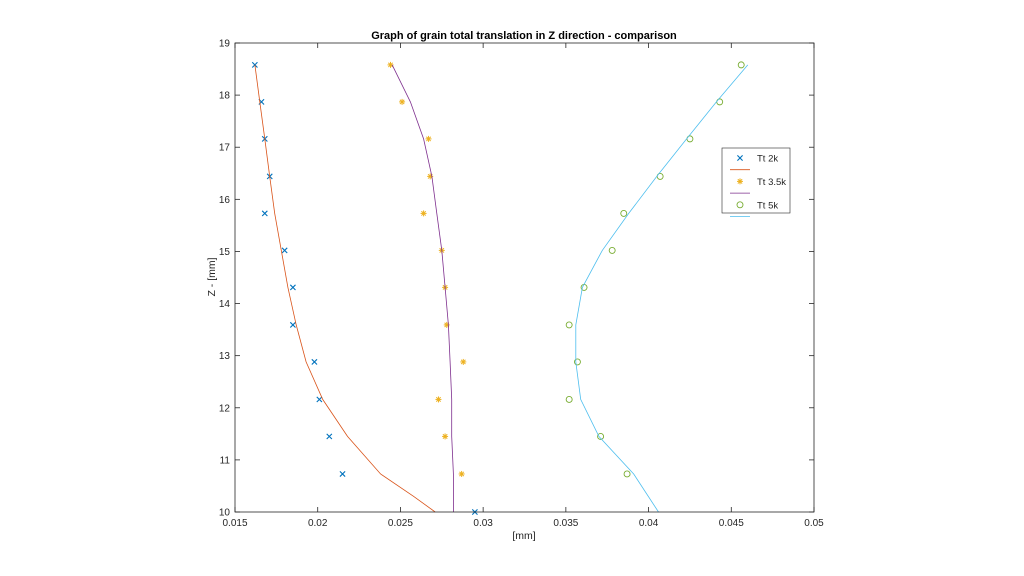 Image resolution: width=1024 pixels, height=576 pixels. What do you see at coordinates (767, 205) in the screenshot?
I see `legend-label-4: Tt 5k` at bounding box center [767, 205].